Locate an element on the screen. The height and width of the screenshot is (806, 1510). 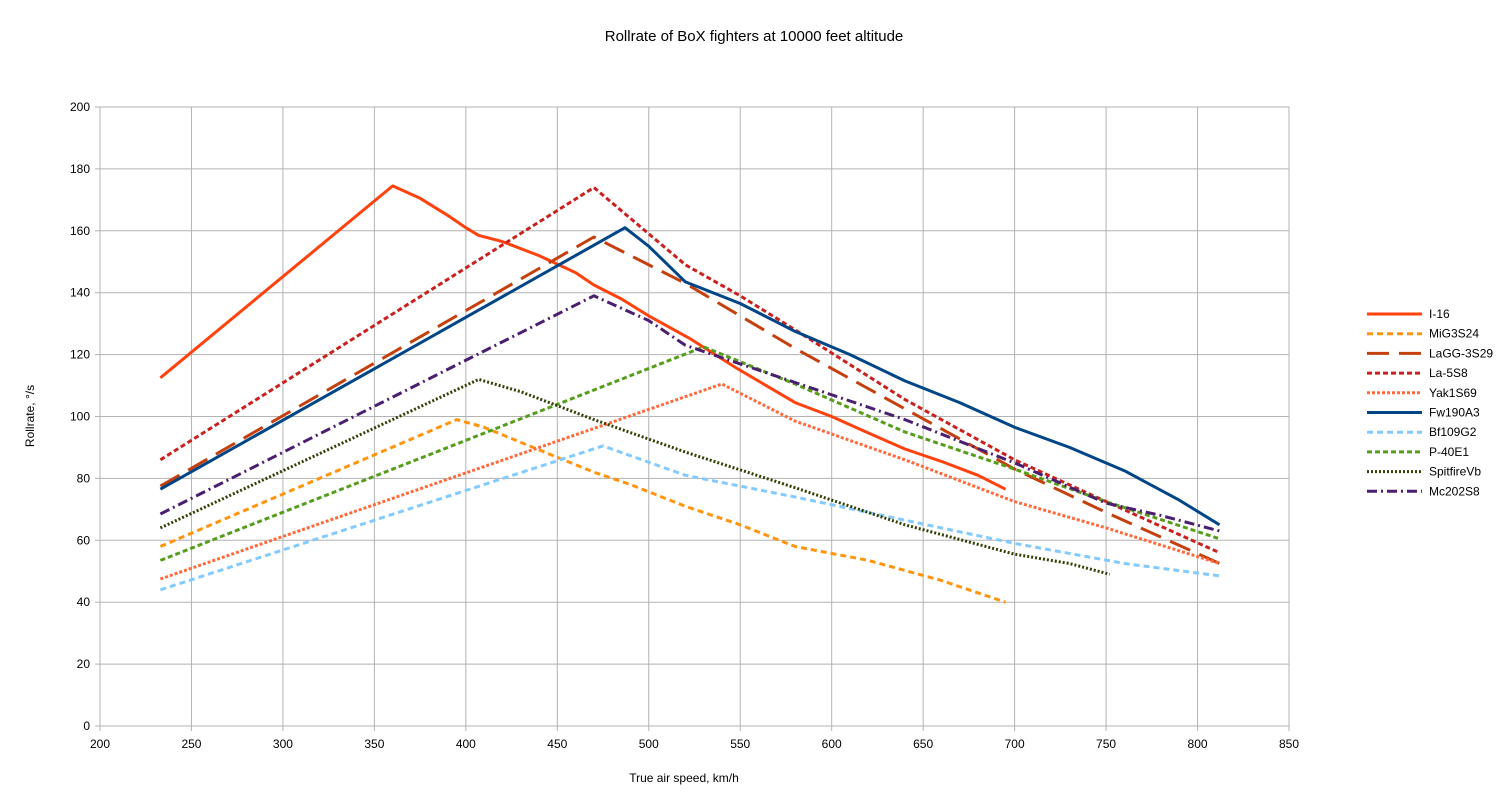
y-tick-label: 180 is located at coordinates (80, 169).